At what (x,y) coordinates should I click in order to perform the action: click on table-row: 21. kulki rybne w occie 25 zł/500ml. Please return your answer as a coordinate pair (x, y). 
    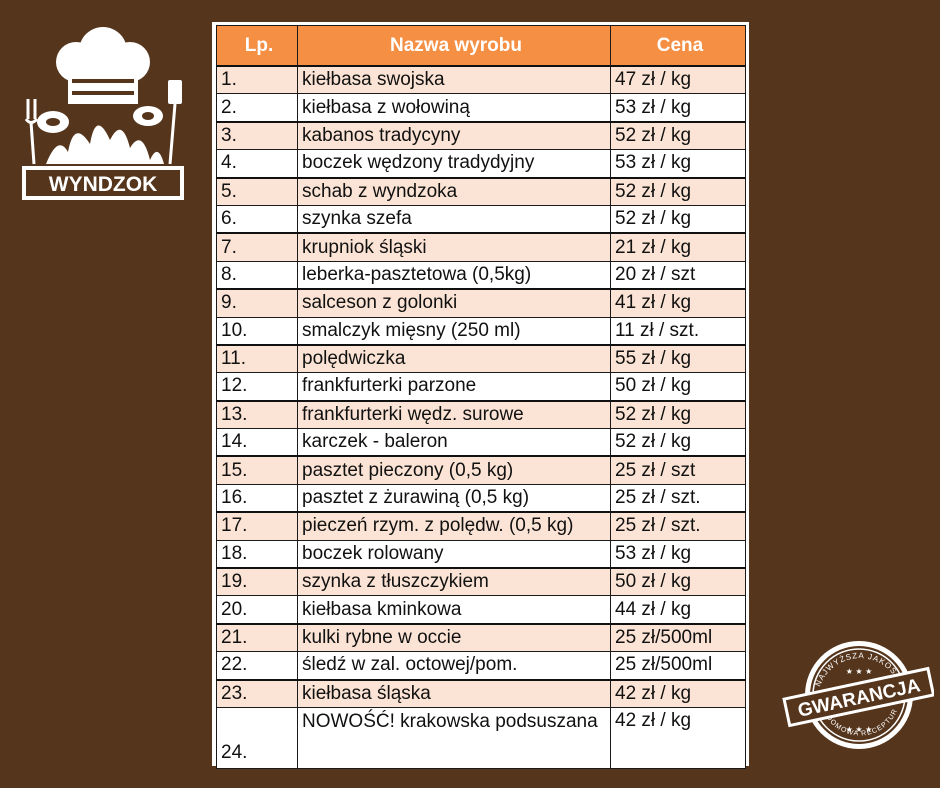
    Looking at the image, I should click on (481, 638).